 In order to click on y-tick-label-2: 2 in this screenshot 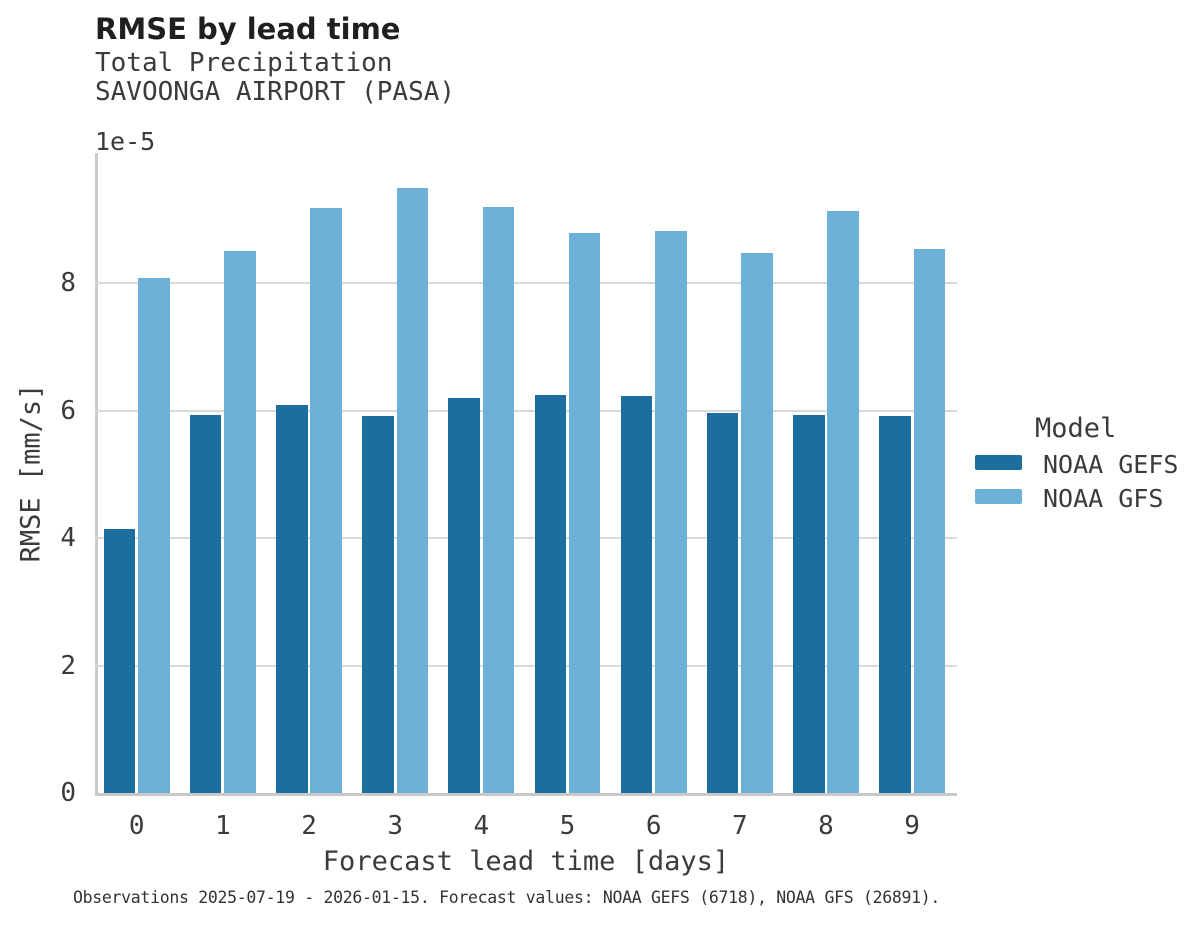, I will do `click(68, 665)`.